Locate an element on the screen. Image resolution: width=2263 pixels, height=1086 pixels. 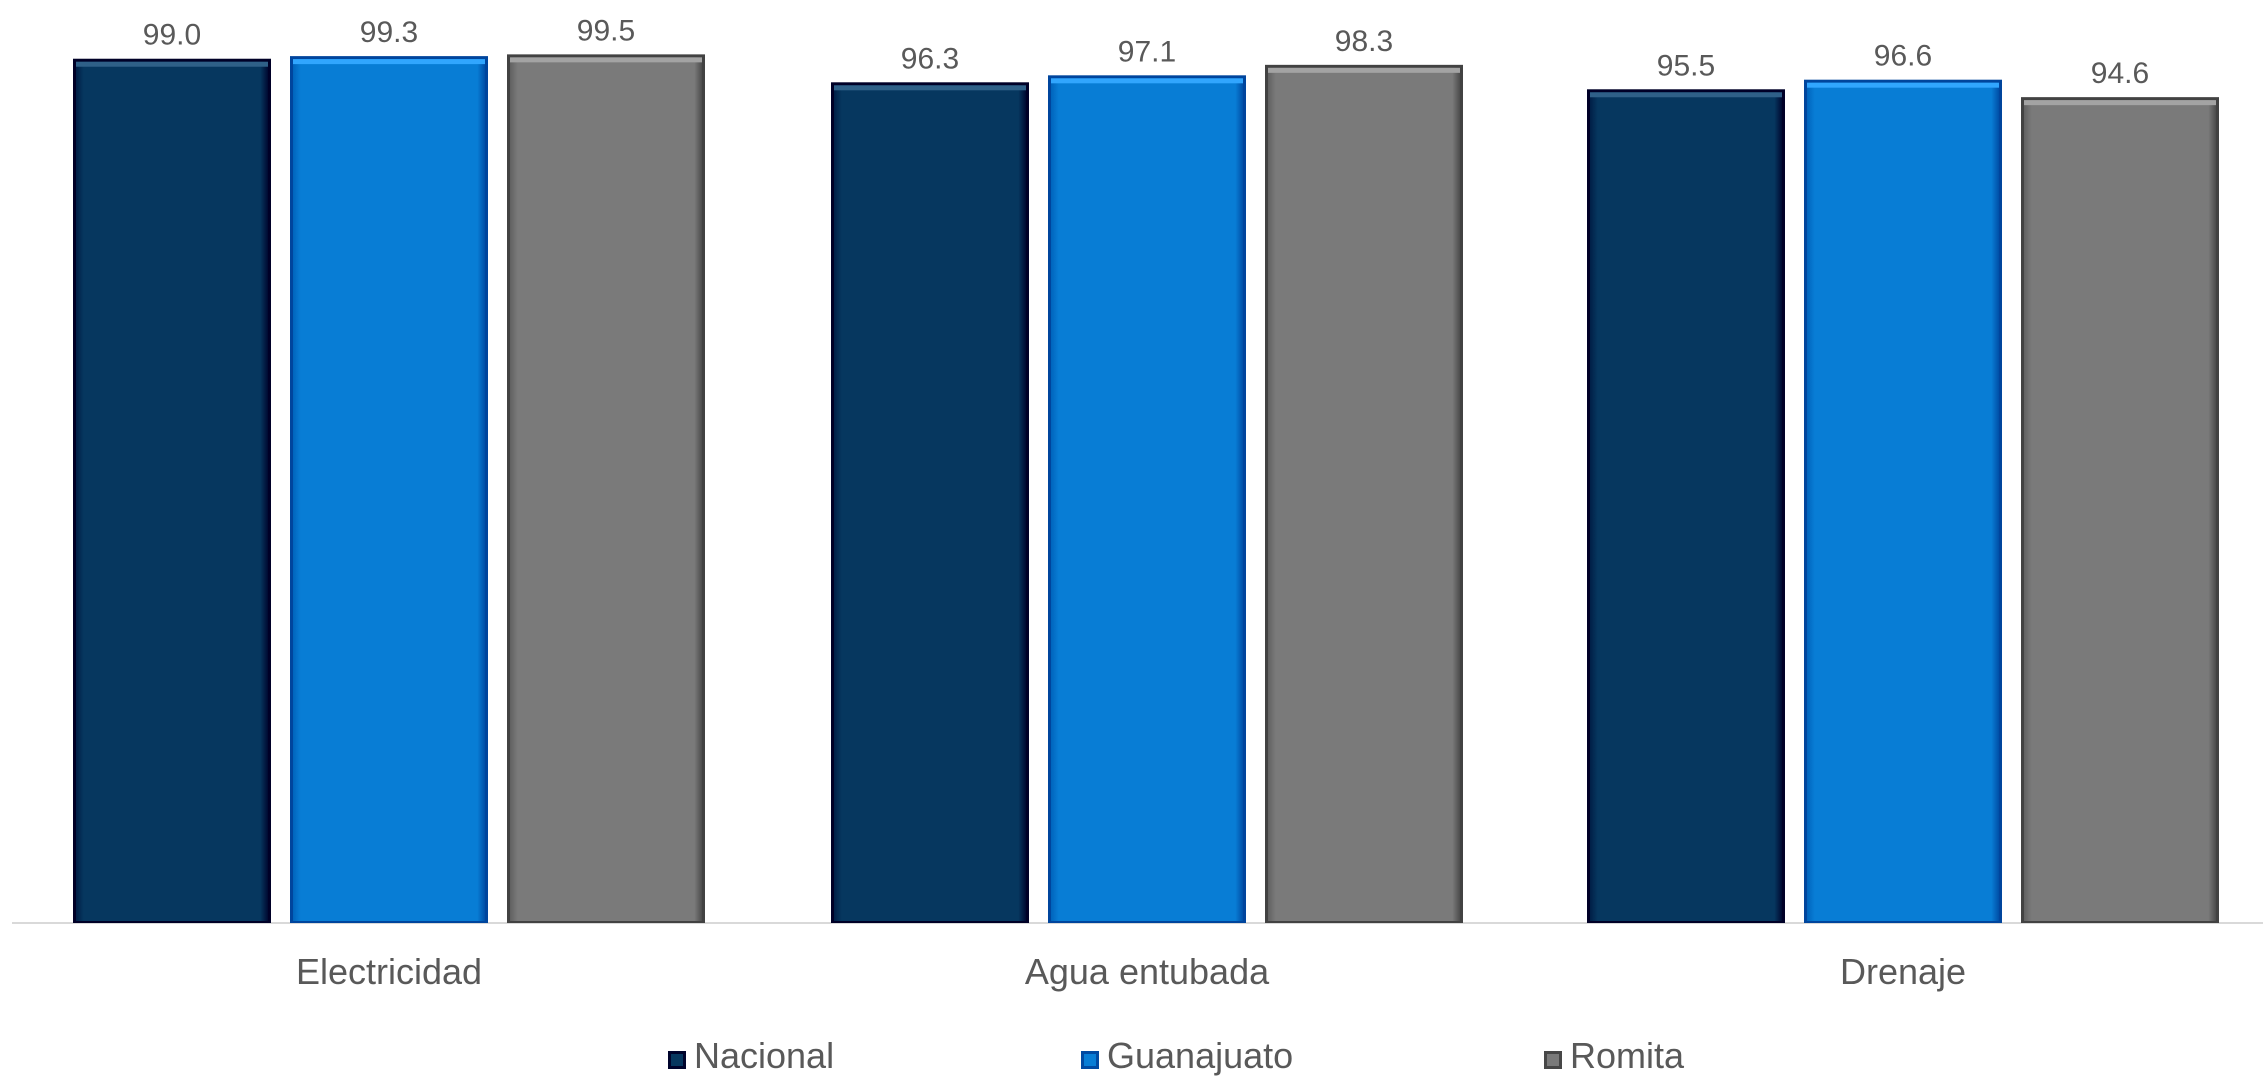
bar-electricidad-guanajuato is located at coordinates (389, 489).